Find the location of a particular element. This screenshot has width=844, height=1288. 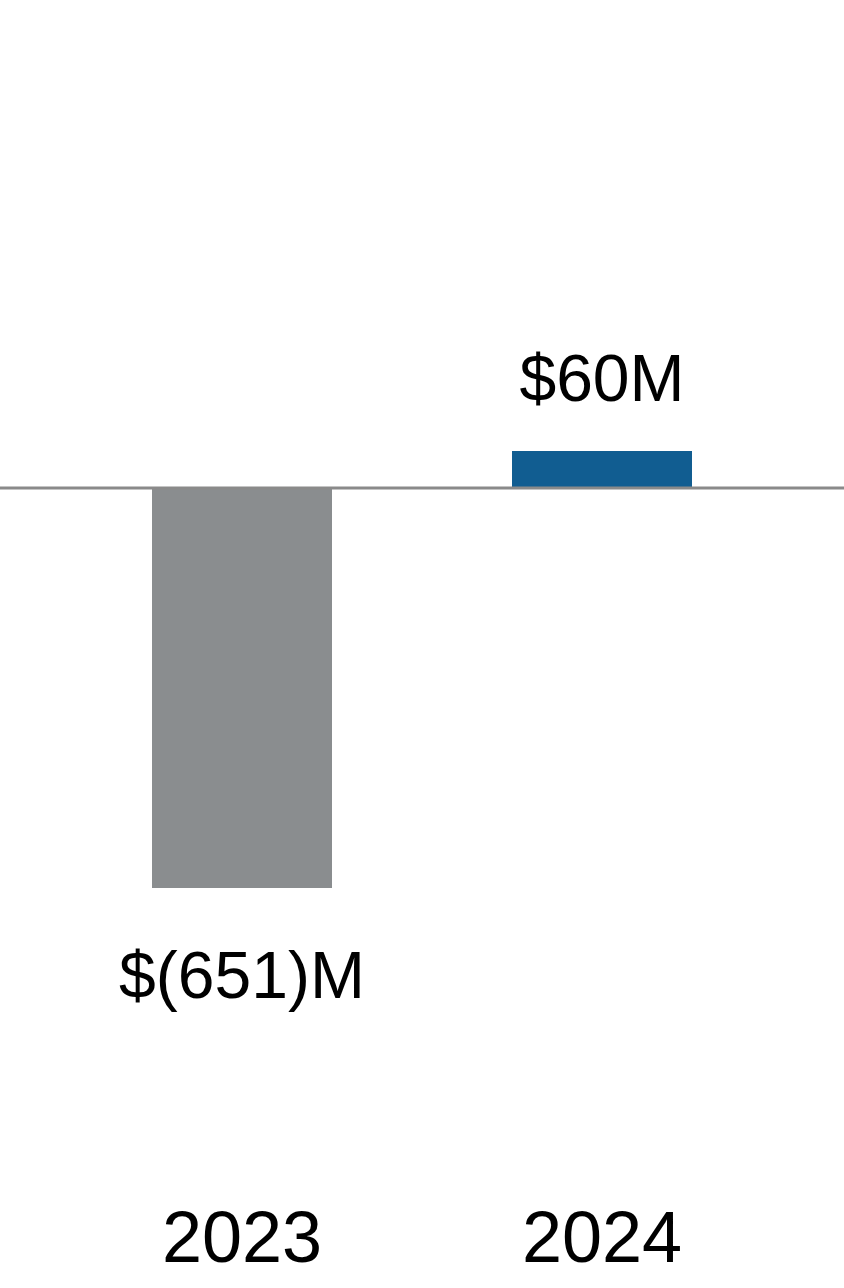

data-label: $(651)M is located at coordinates (242, 975).